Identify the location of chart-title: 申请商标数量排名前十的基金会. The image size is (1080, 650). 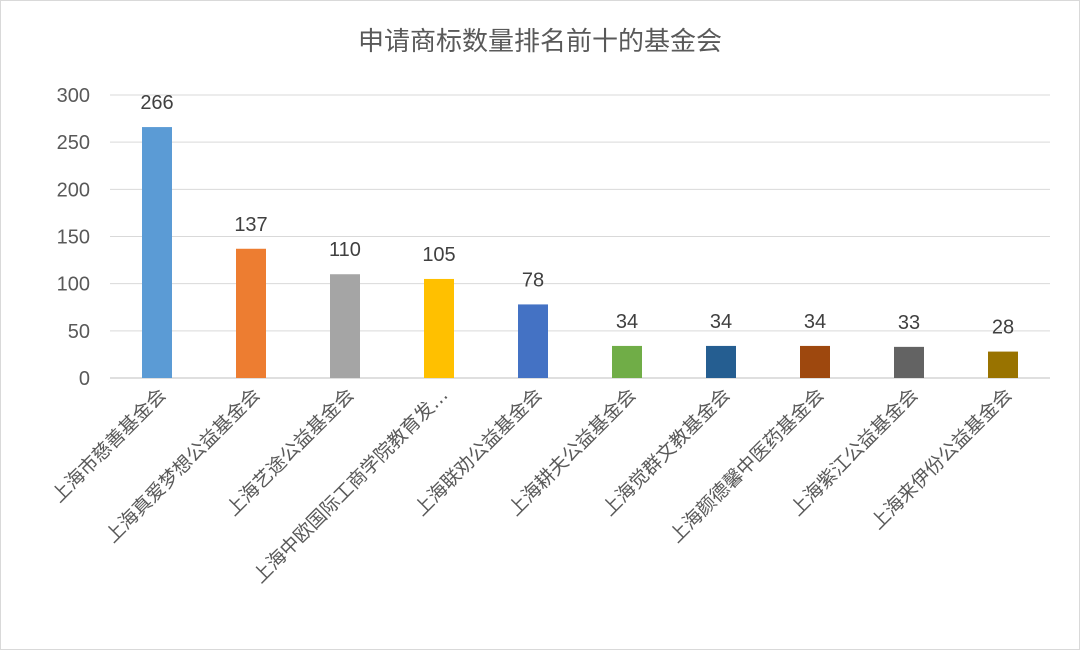
(540, 42).